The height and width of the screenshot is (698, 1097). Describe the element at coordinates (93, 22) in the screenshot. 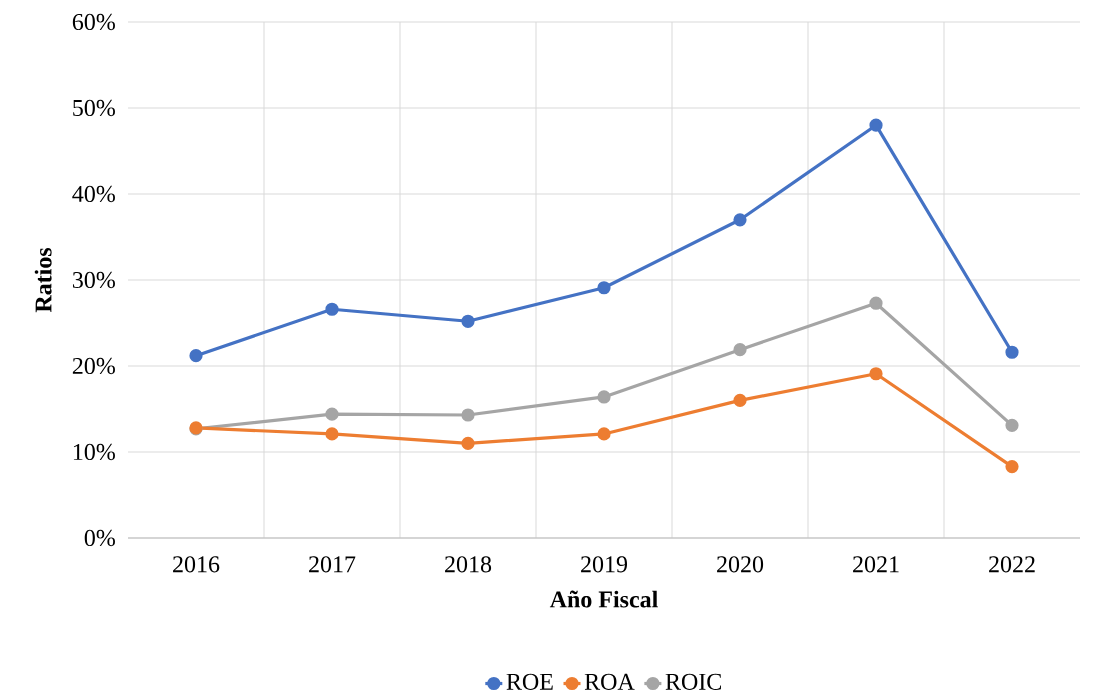

I see `y-tick-label: 60%` at that location.